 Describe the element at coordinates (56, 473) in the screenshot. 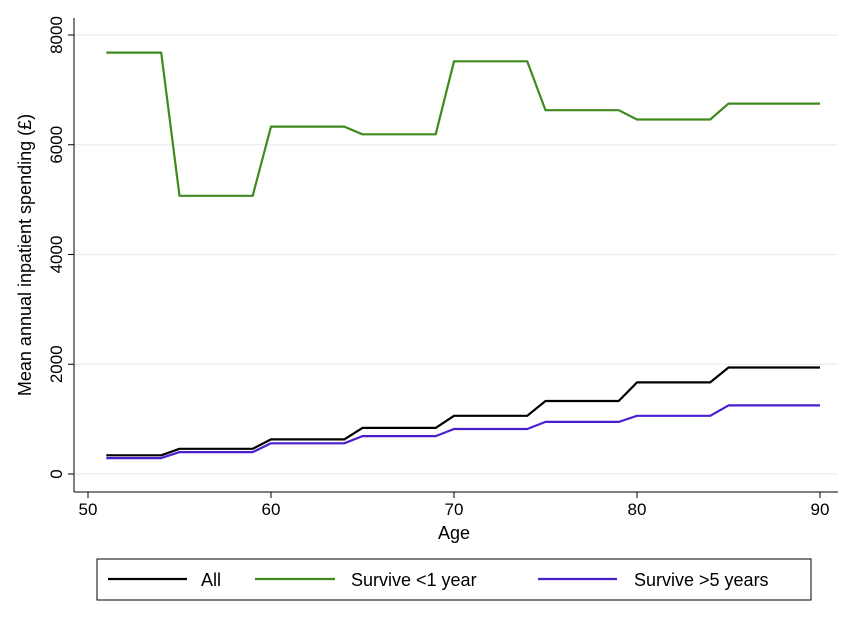

I see `y-tick-label-0: 0` at that location.